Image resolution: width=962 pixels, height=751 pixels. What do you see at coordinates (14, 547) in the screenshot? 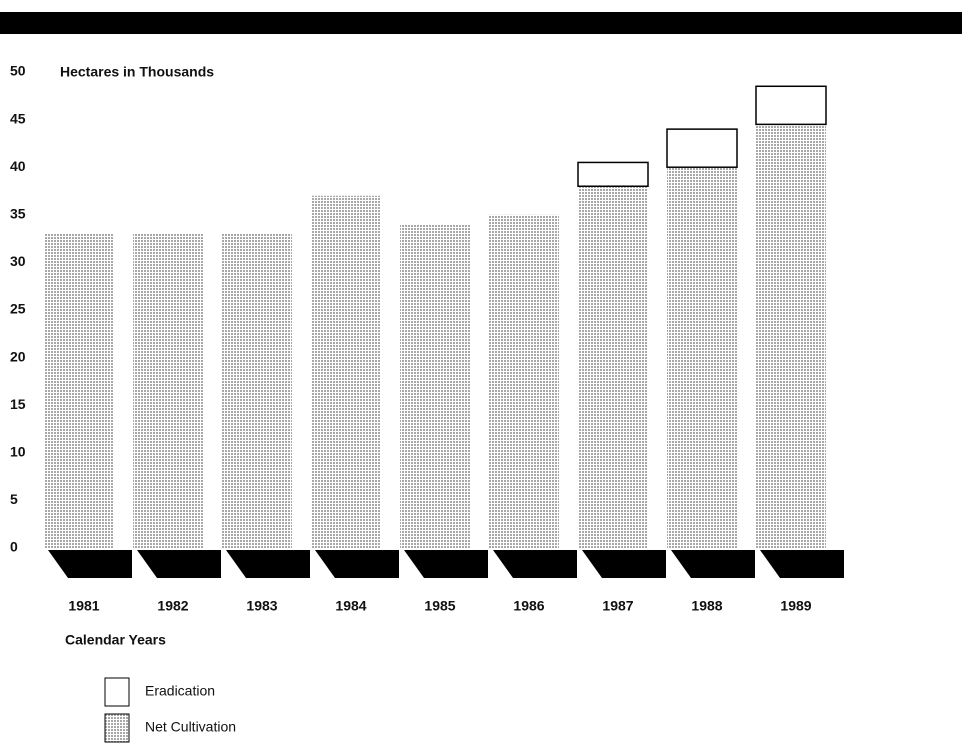
I see `y-tick-label: 0` at bounding box center [14, 547].